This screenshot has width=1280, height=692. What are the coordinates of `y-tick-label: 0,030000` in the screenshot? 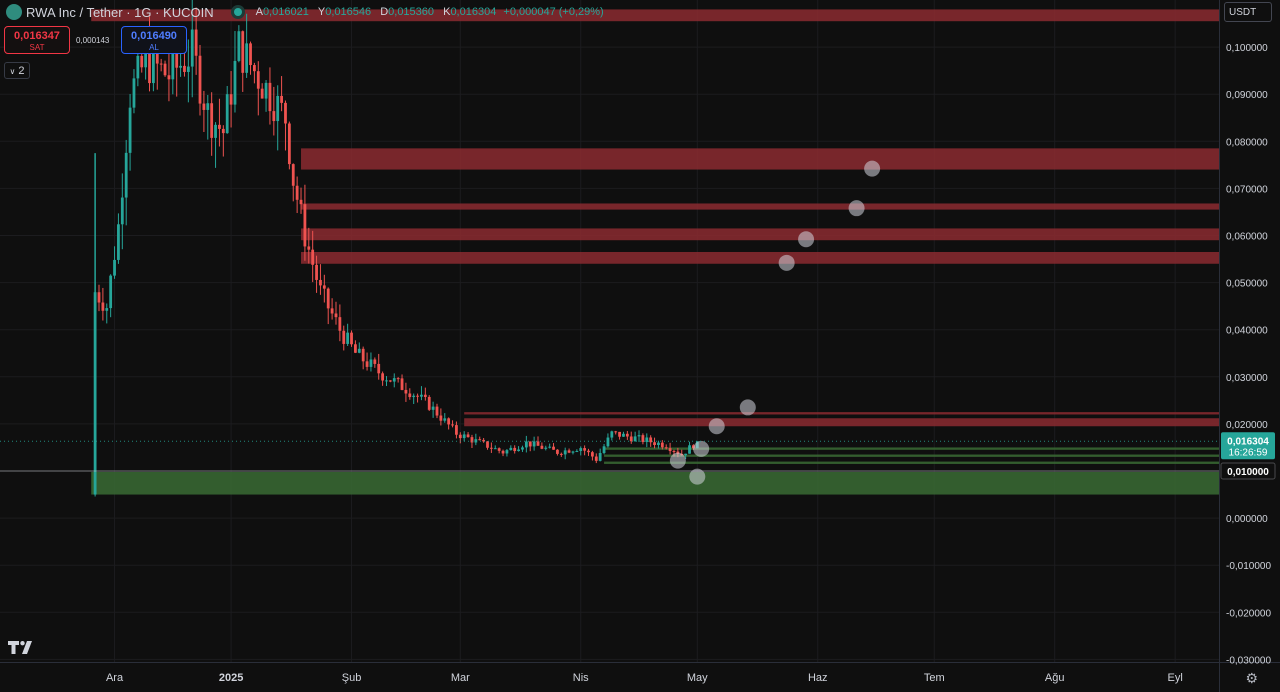 It's located at (1247, 378).